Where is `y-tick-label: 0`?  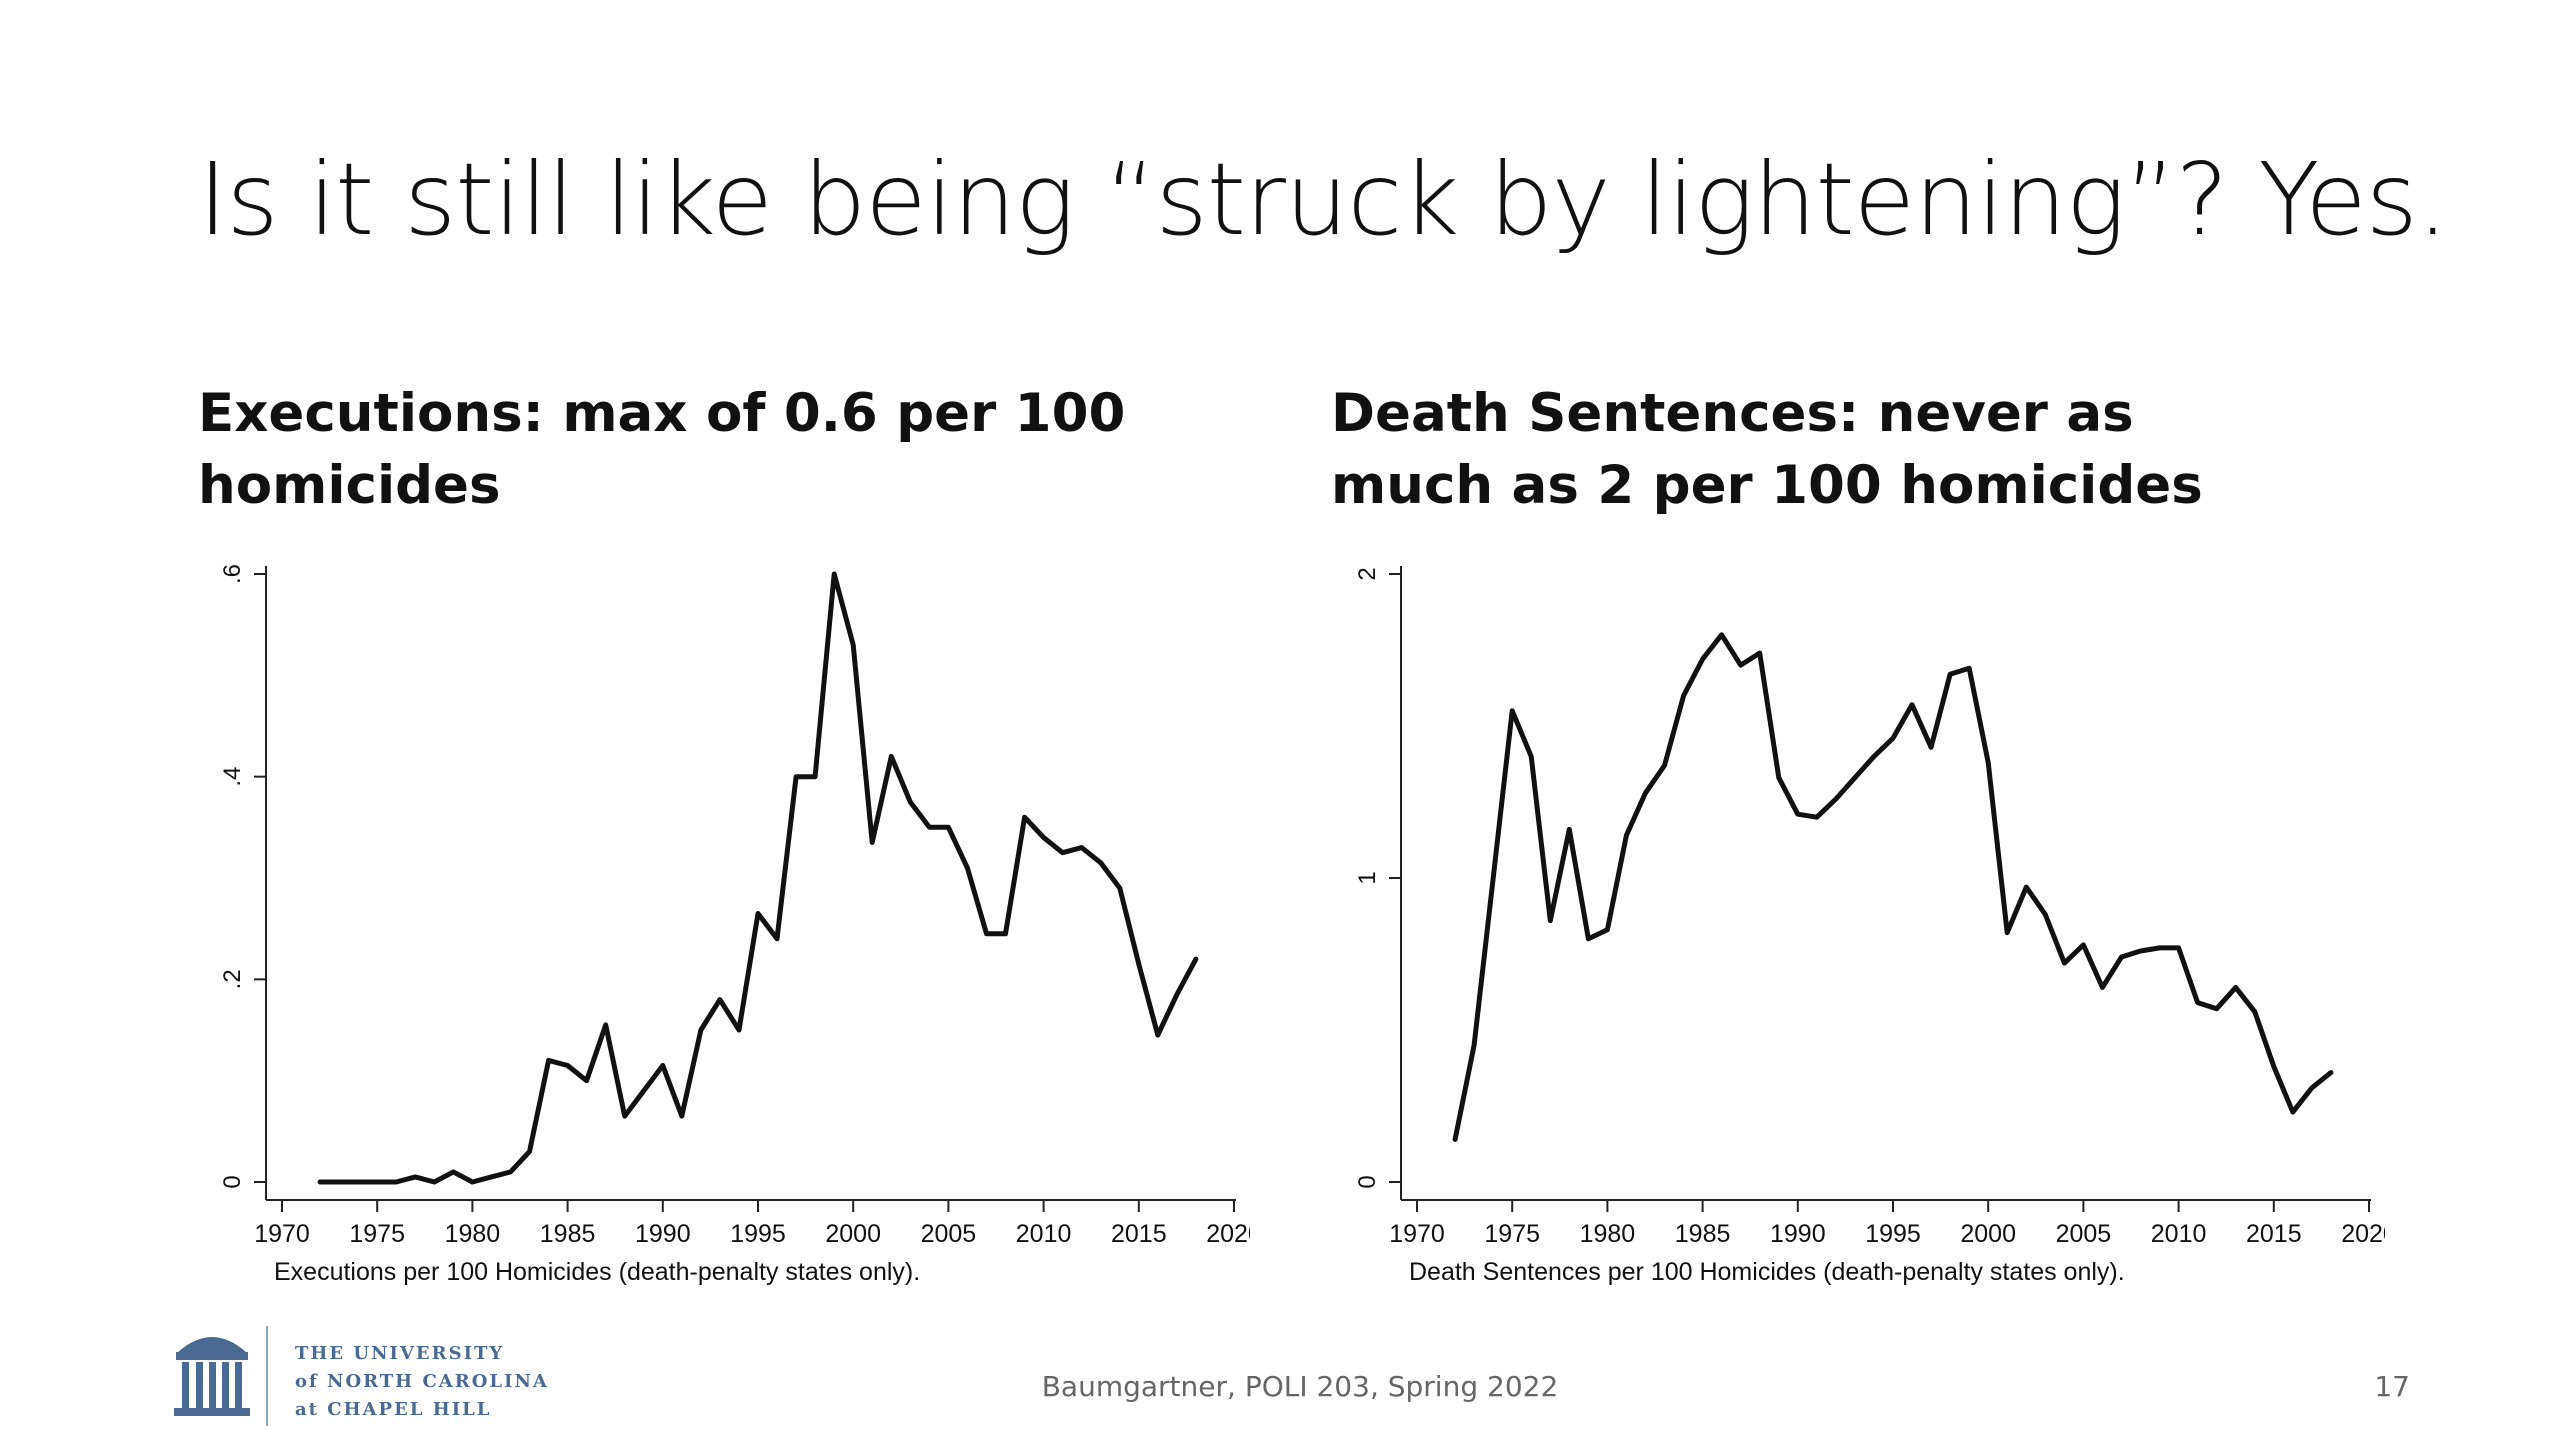 y-tick-label: 0 is located at coordinates (232, 1181).